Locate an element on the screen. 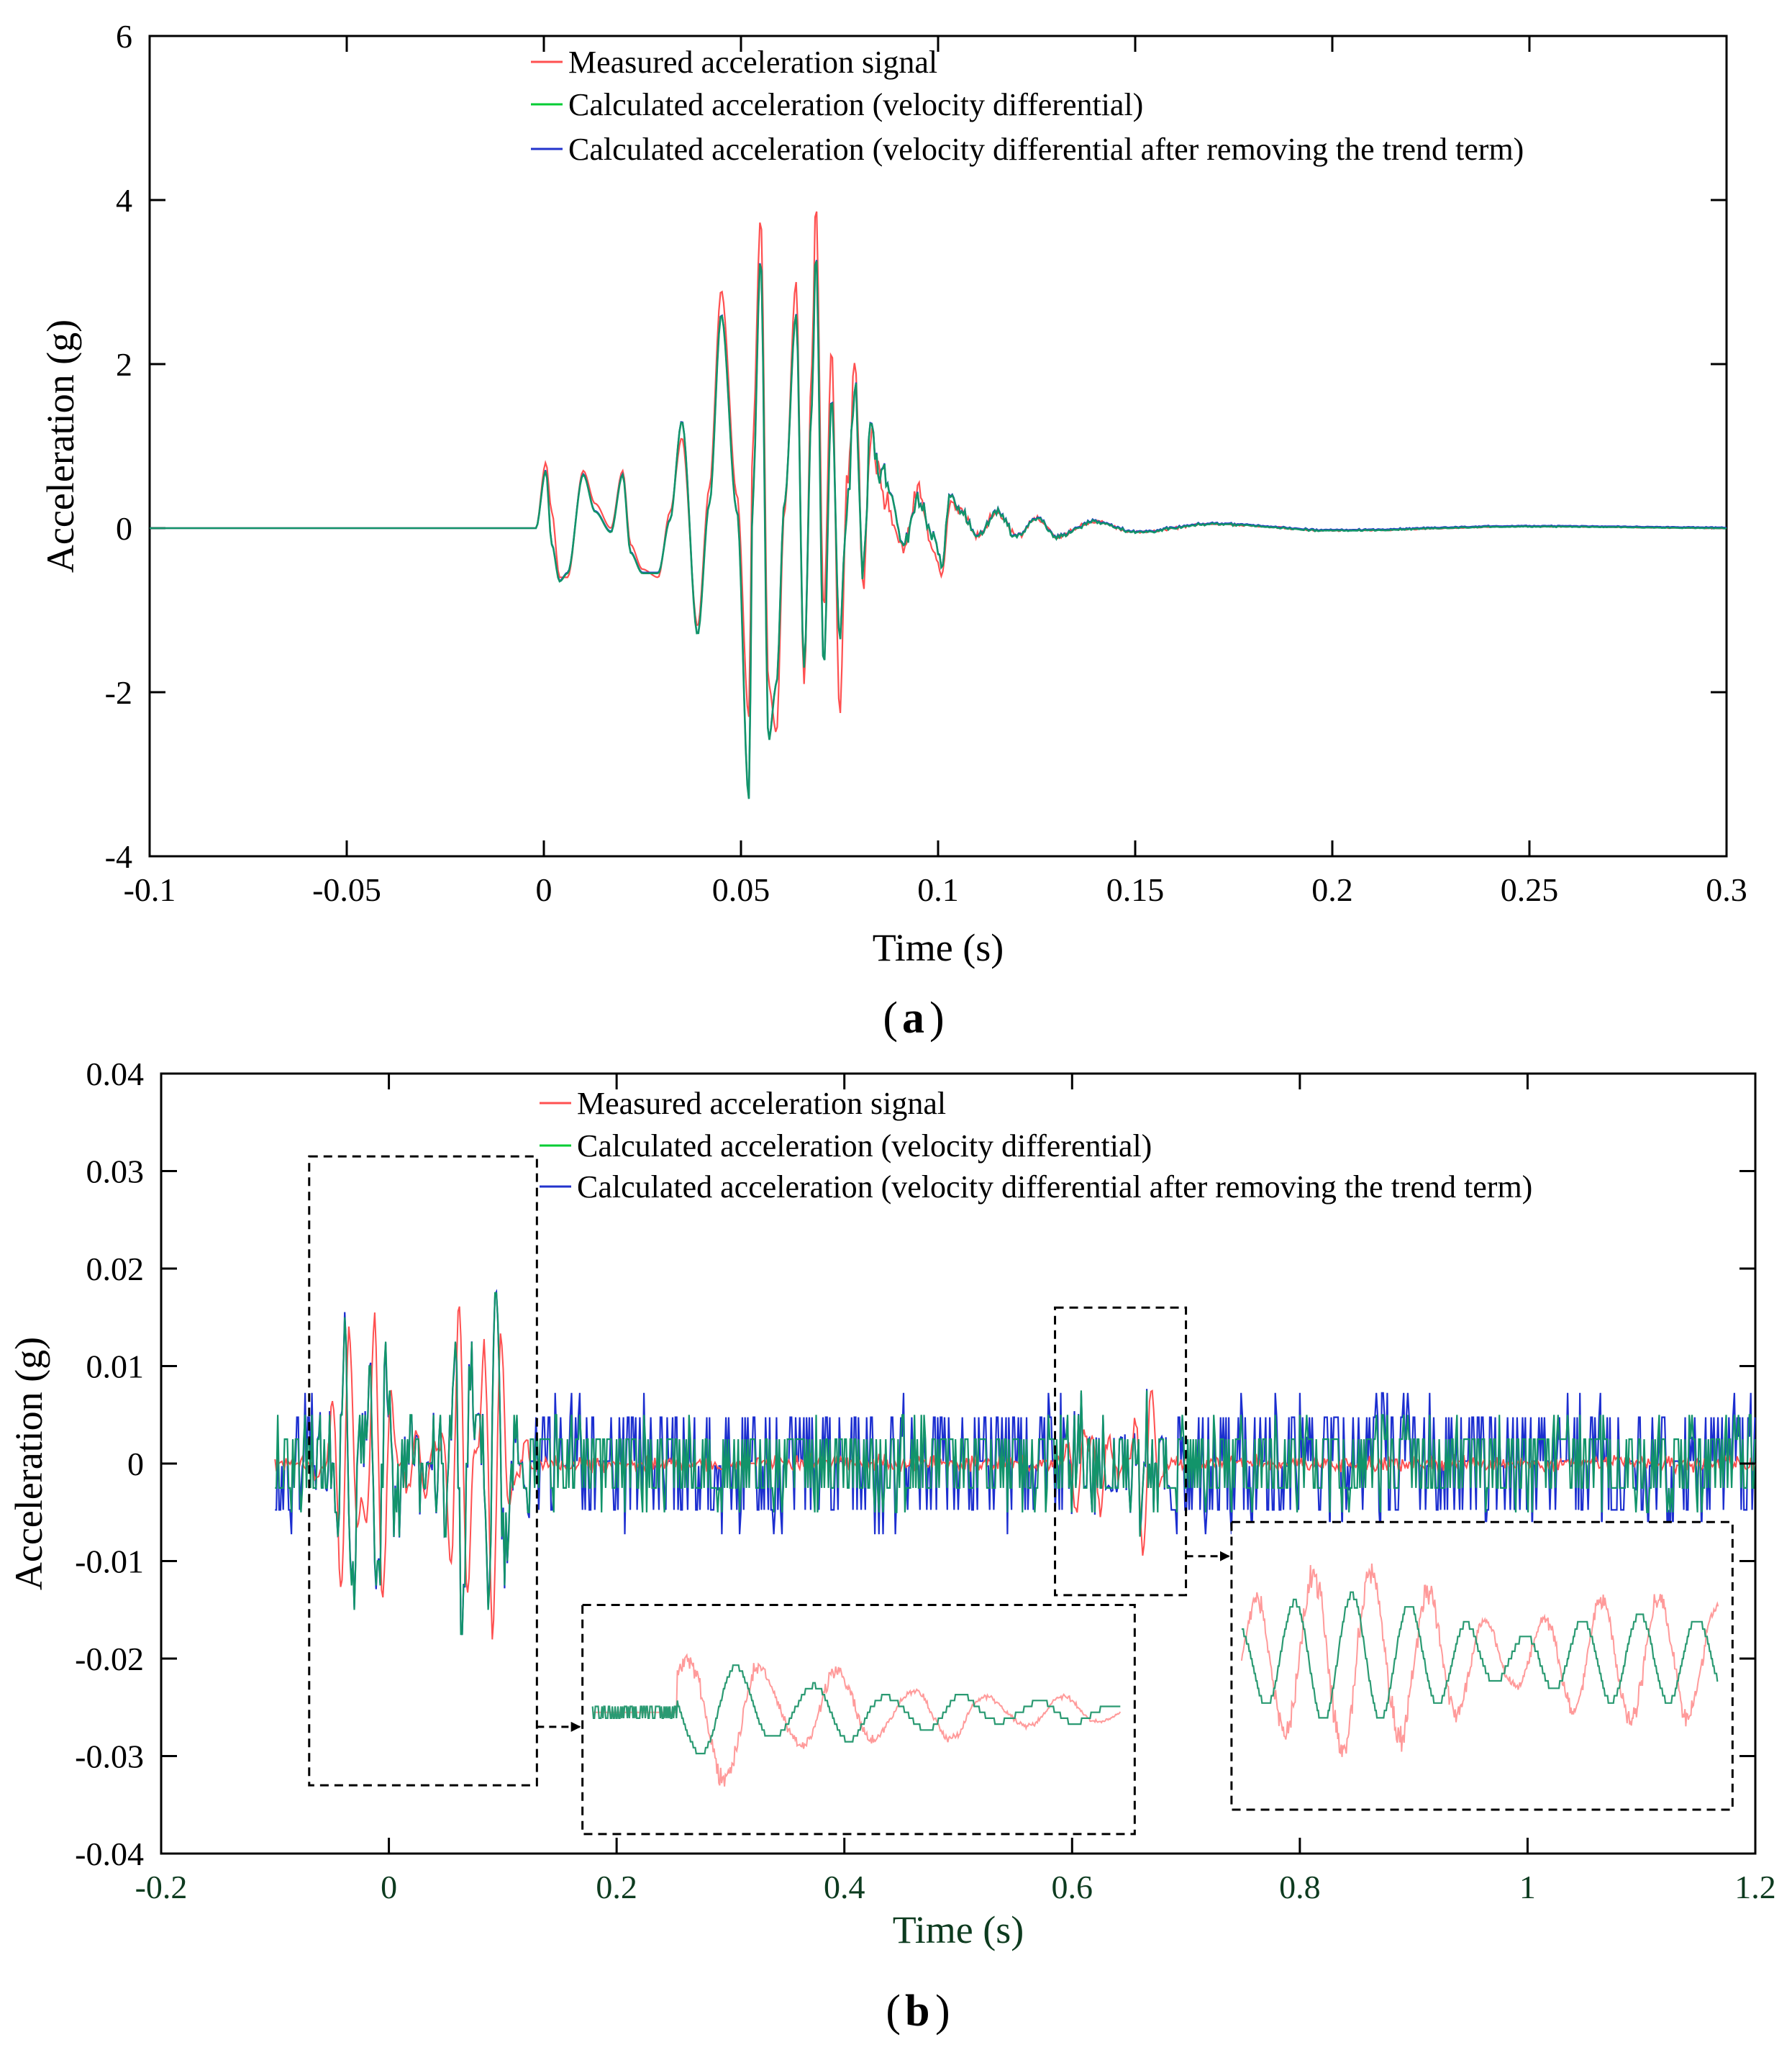 The height and width of the screenshot is (2050, 1792). x-tick-label: 1.2 is located at coordinates (1755, 1887).